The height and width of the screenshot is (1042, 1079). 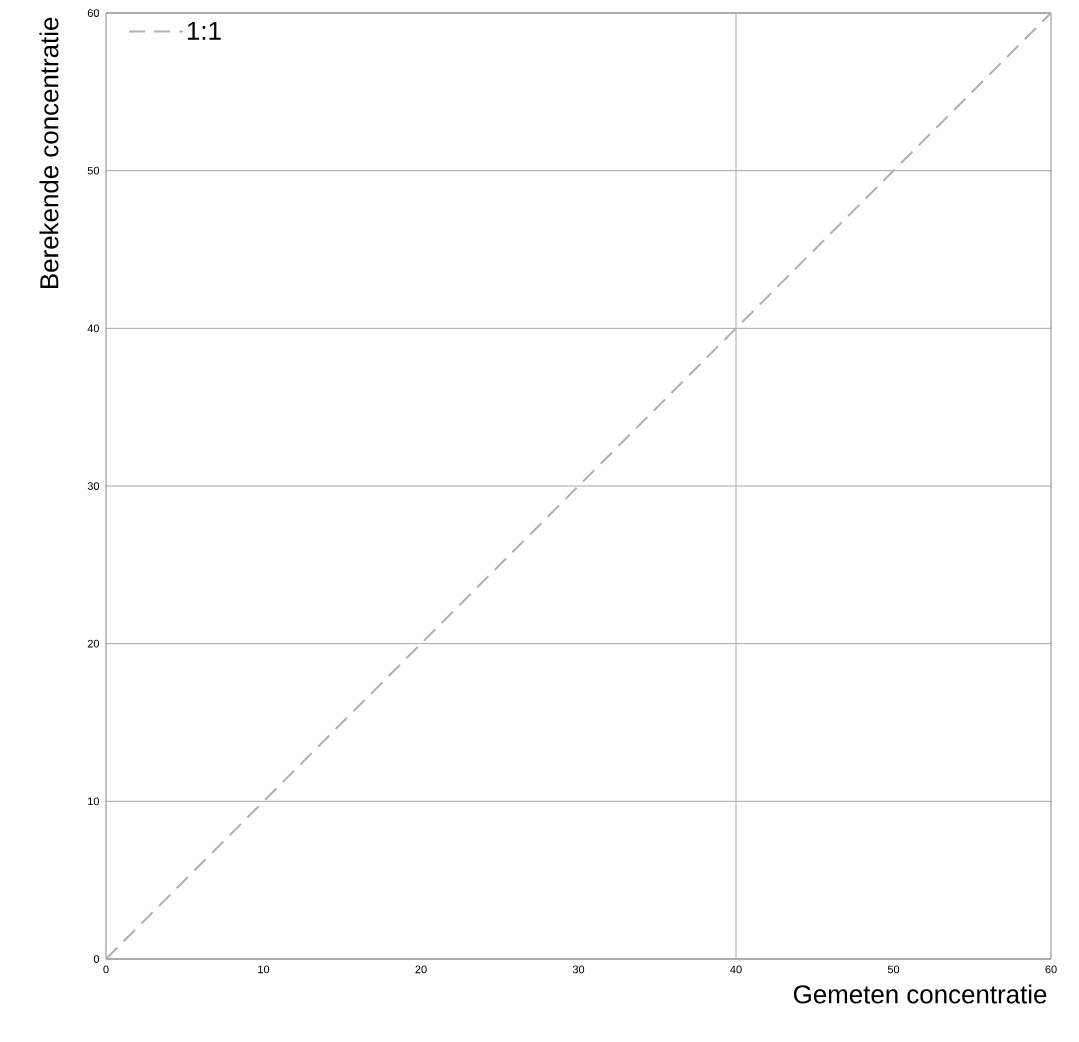 What do you see at coordinates (106, 969) in the screenshot?
I see `x-tick-label: 0` at bounding box center [106, 969].